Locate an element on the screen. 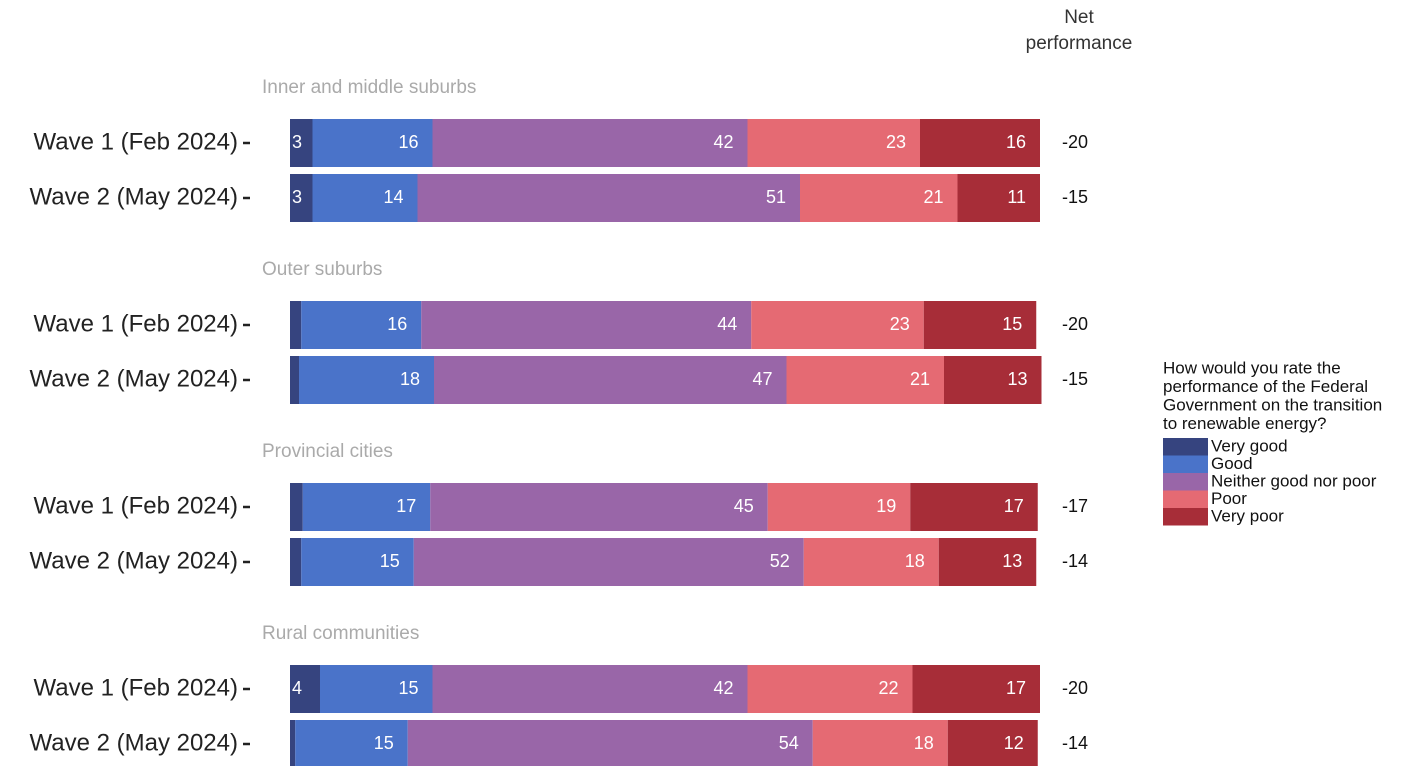 This screenshot has width=1414, height=766. legend-label: Very good is located at coordinates (1249, 445).